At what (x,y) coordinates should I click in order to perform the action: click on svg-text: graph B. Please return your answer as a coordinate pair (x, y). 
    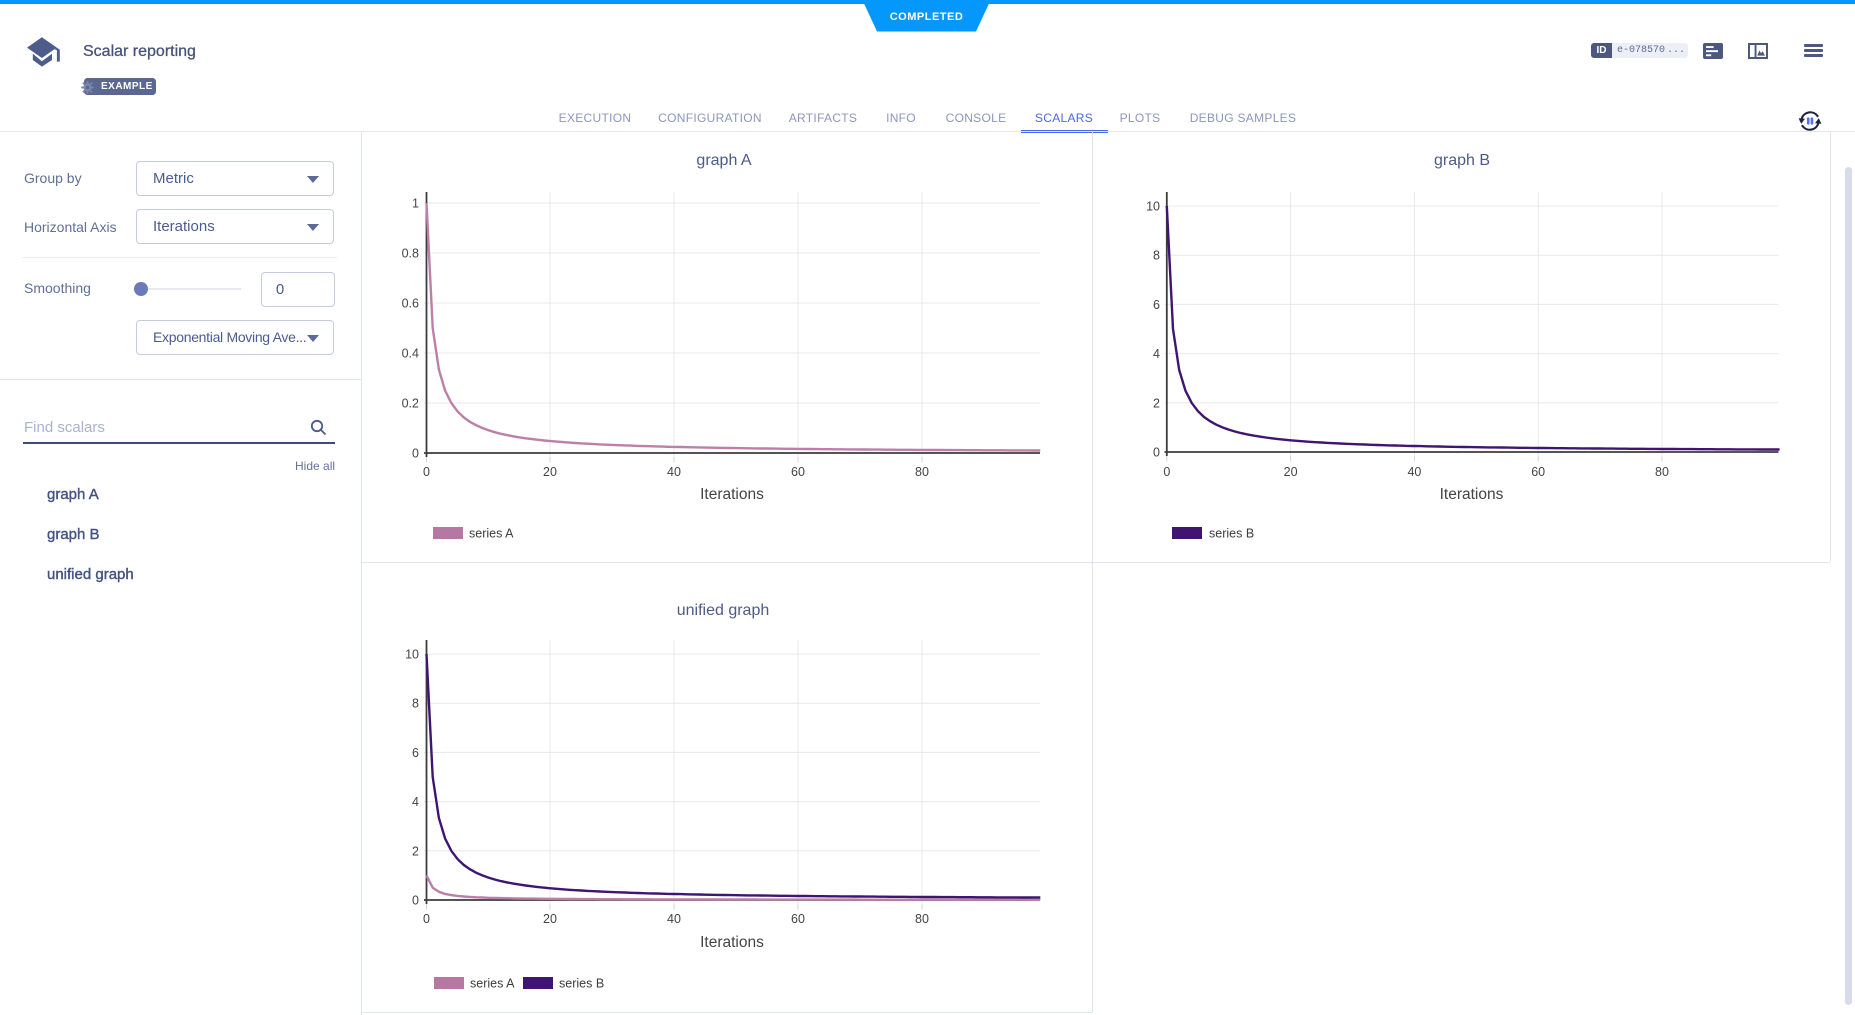
    Looking at the image, I should click on (1462, 160).